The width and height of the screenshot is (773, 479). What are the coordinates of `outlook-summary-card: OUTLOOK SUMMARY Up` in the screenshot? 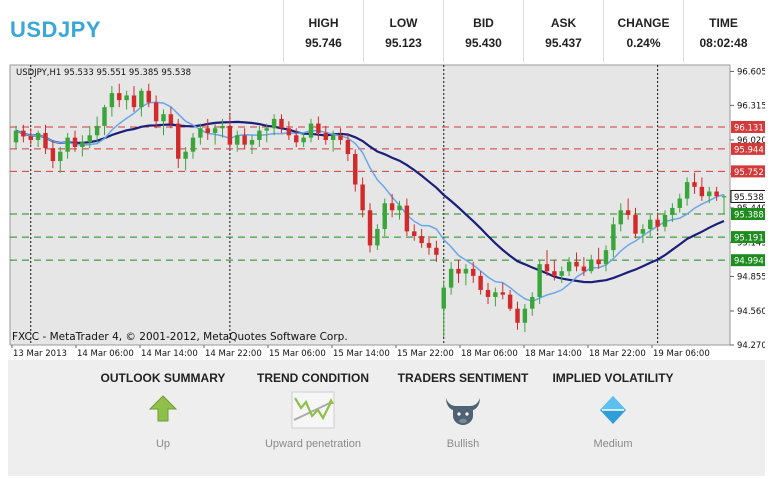 It's located at (163, 418).